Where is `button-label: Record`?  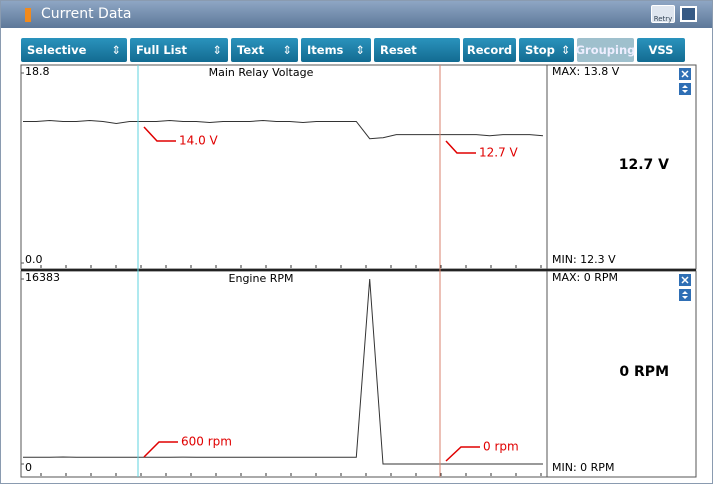
button-label: Record is located at coordinates (489, 50).